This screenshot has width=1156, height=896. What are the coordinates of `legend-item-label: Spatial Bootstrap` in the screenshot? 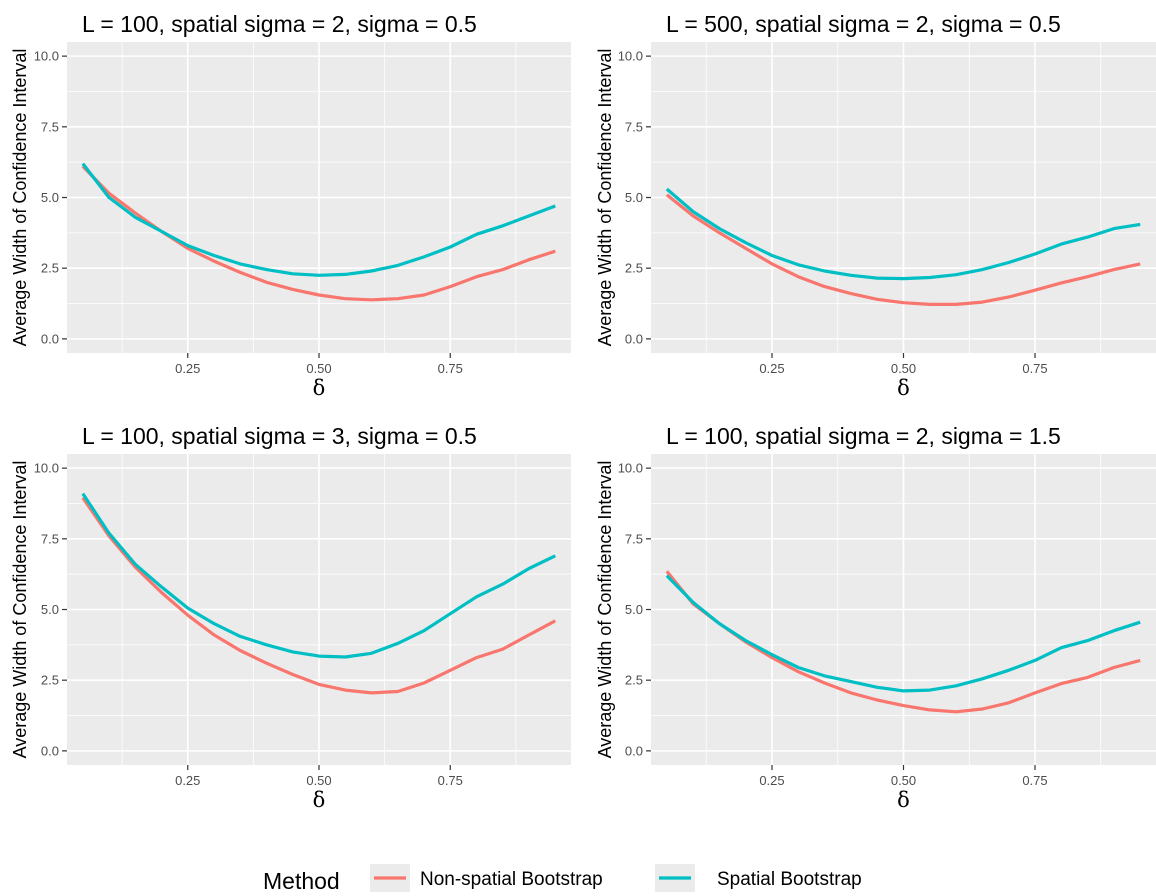 It's located at (789, 879).